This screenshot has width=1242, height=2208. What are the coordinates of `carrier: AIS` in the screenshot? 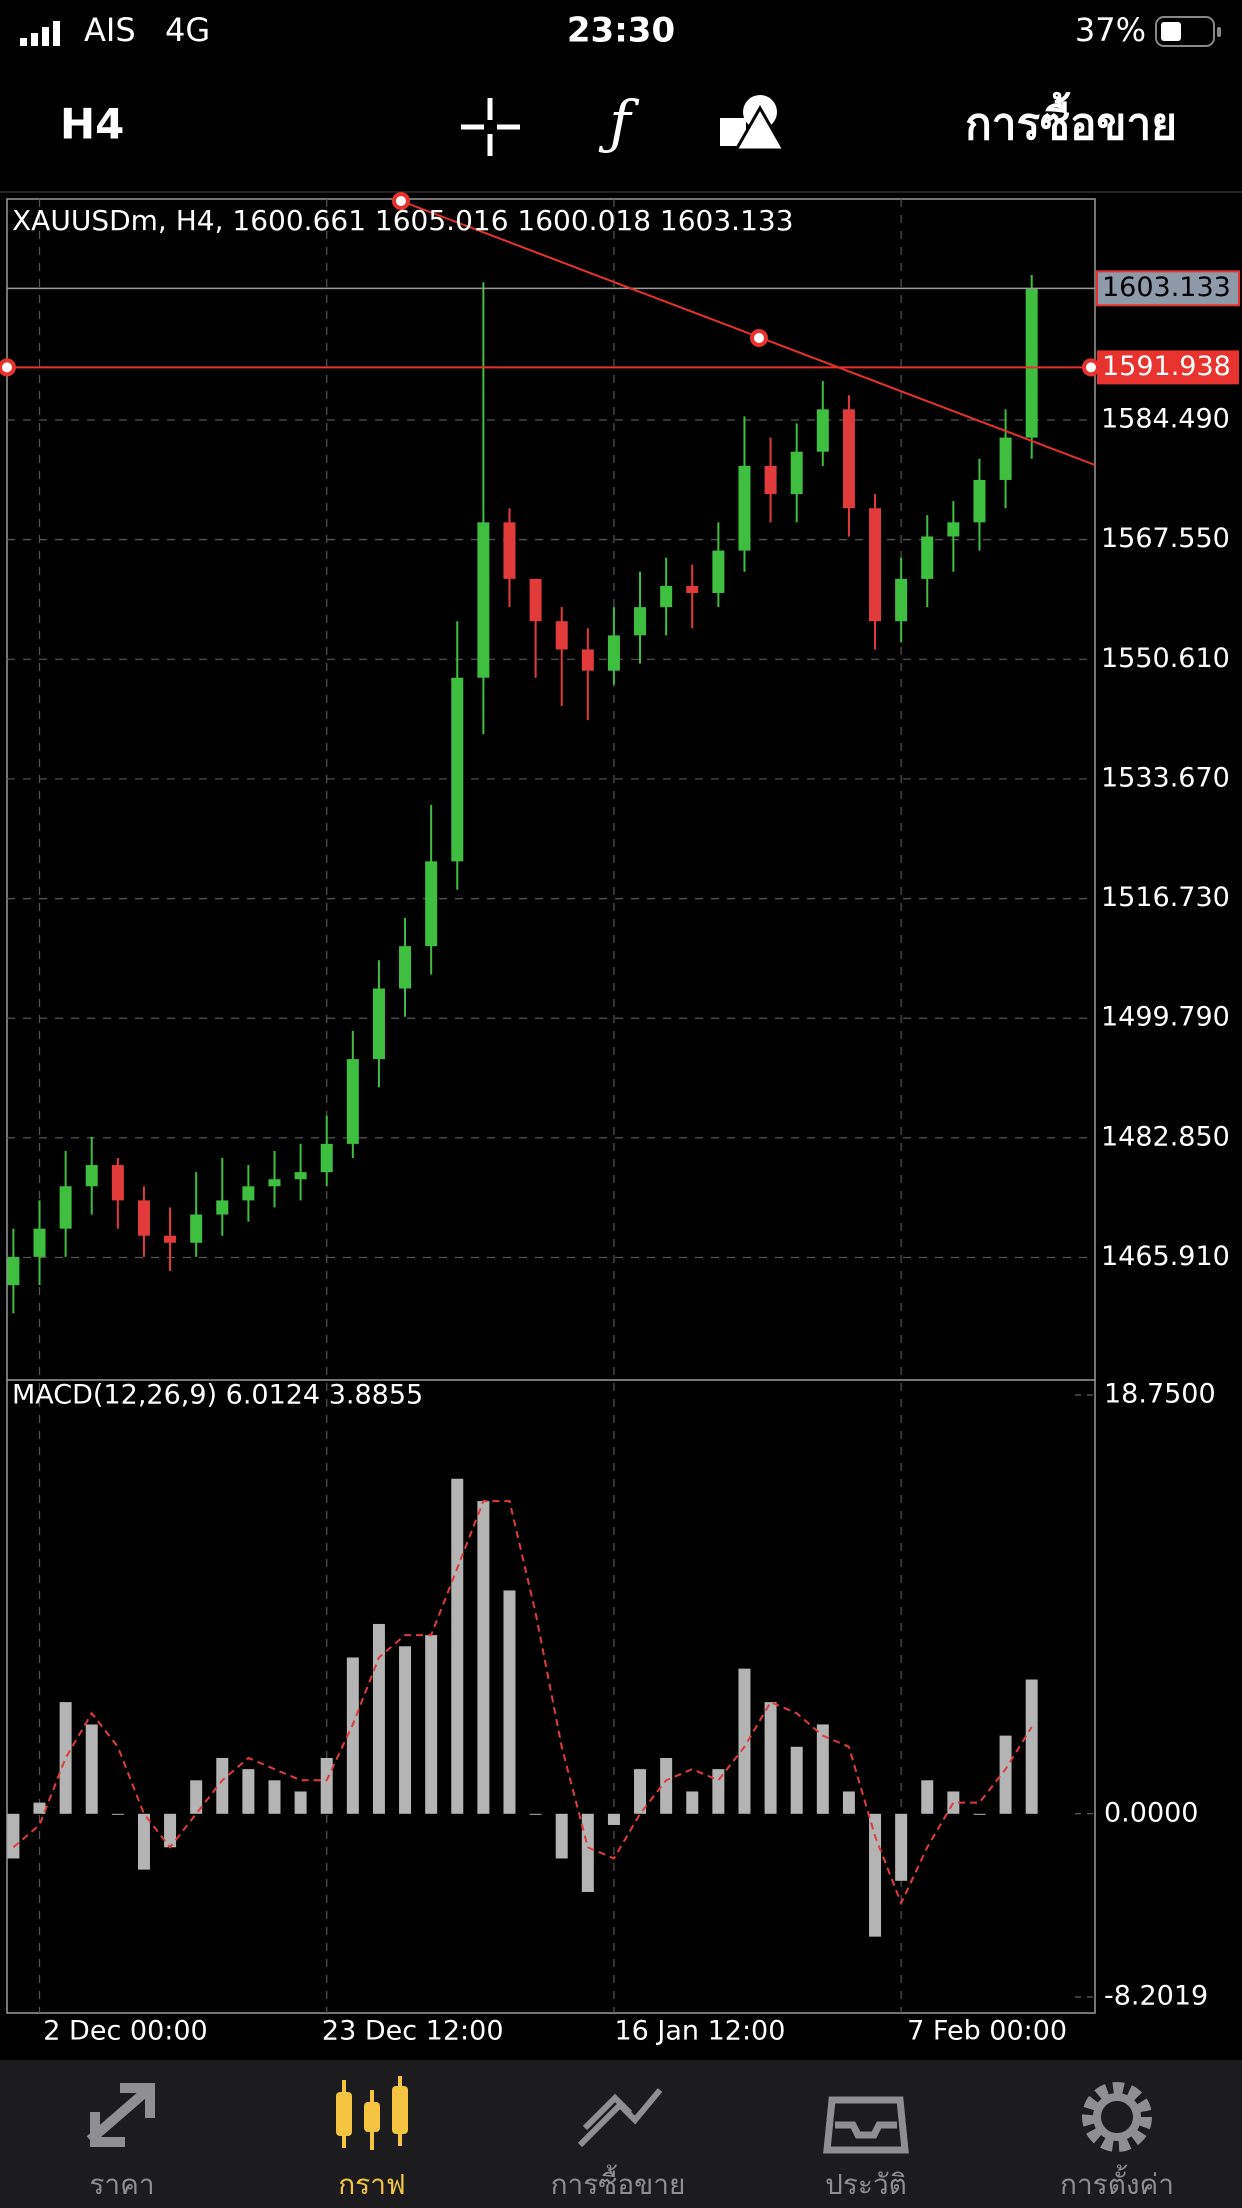 It's located at (110, 30).